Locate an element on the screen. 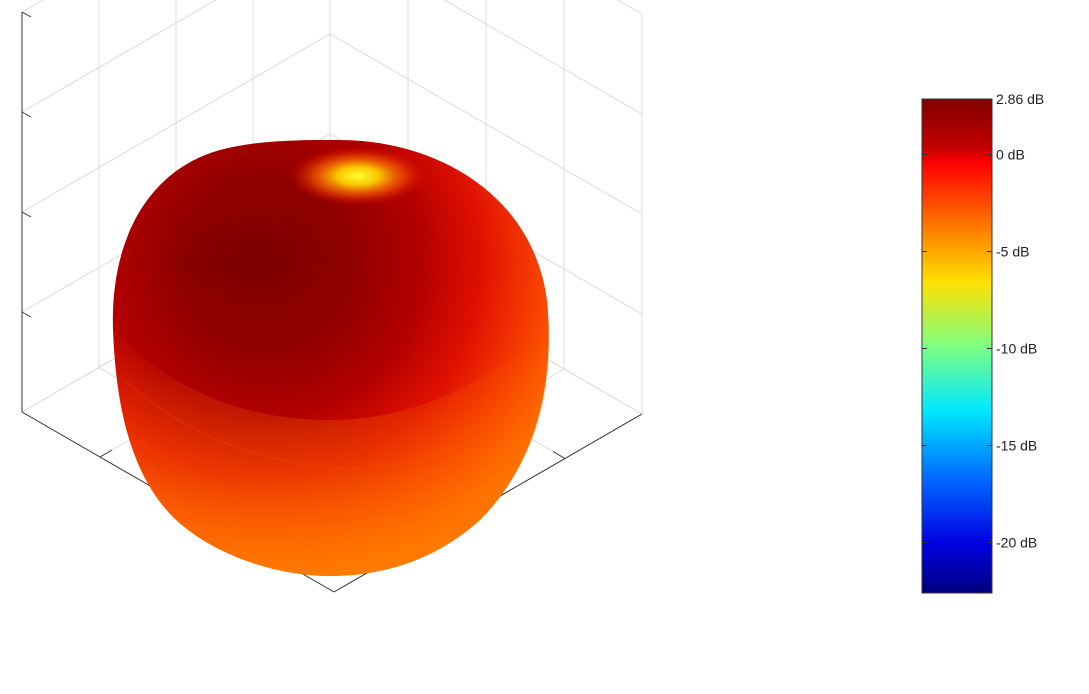  colorbar-ticks is located at coordinates (957, 321).